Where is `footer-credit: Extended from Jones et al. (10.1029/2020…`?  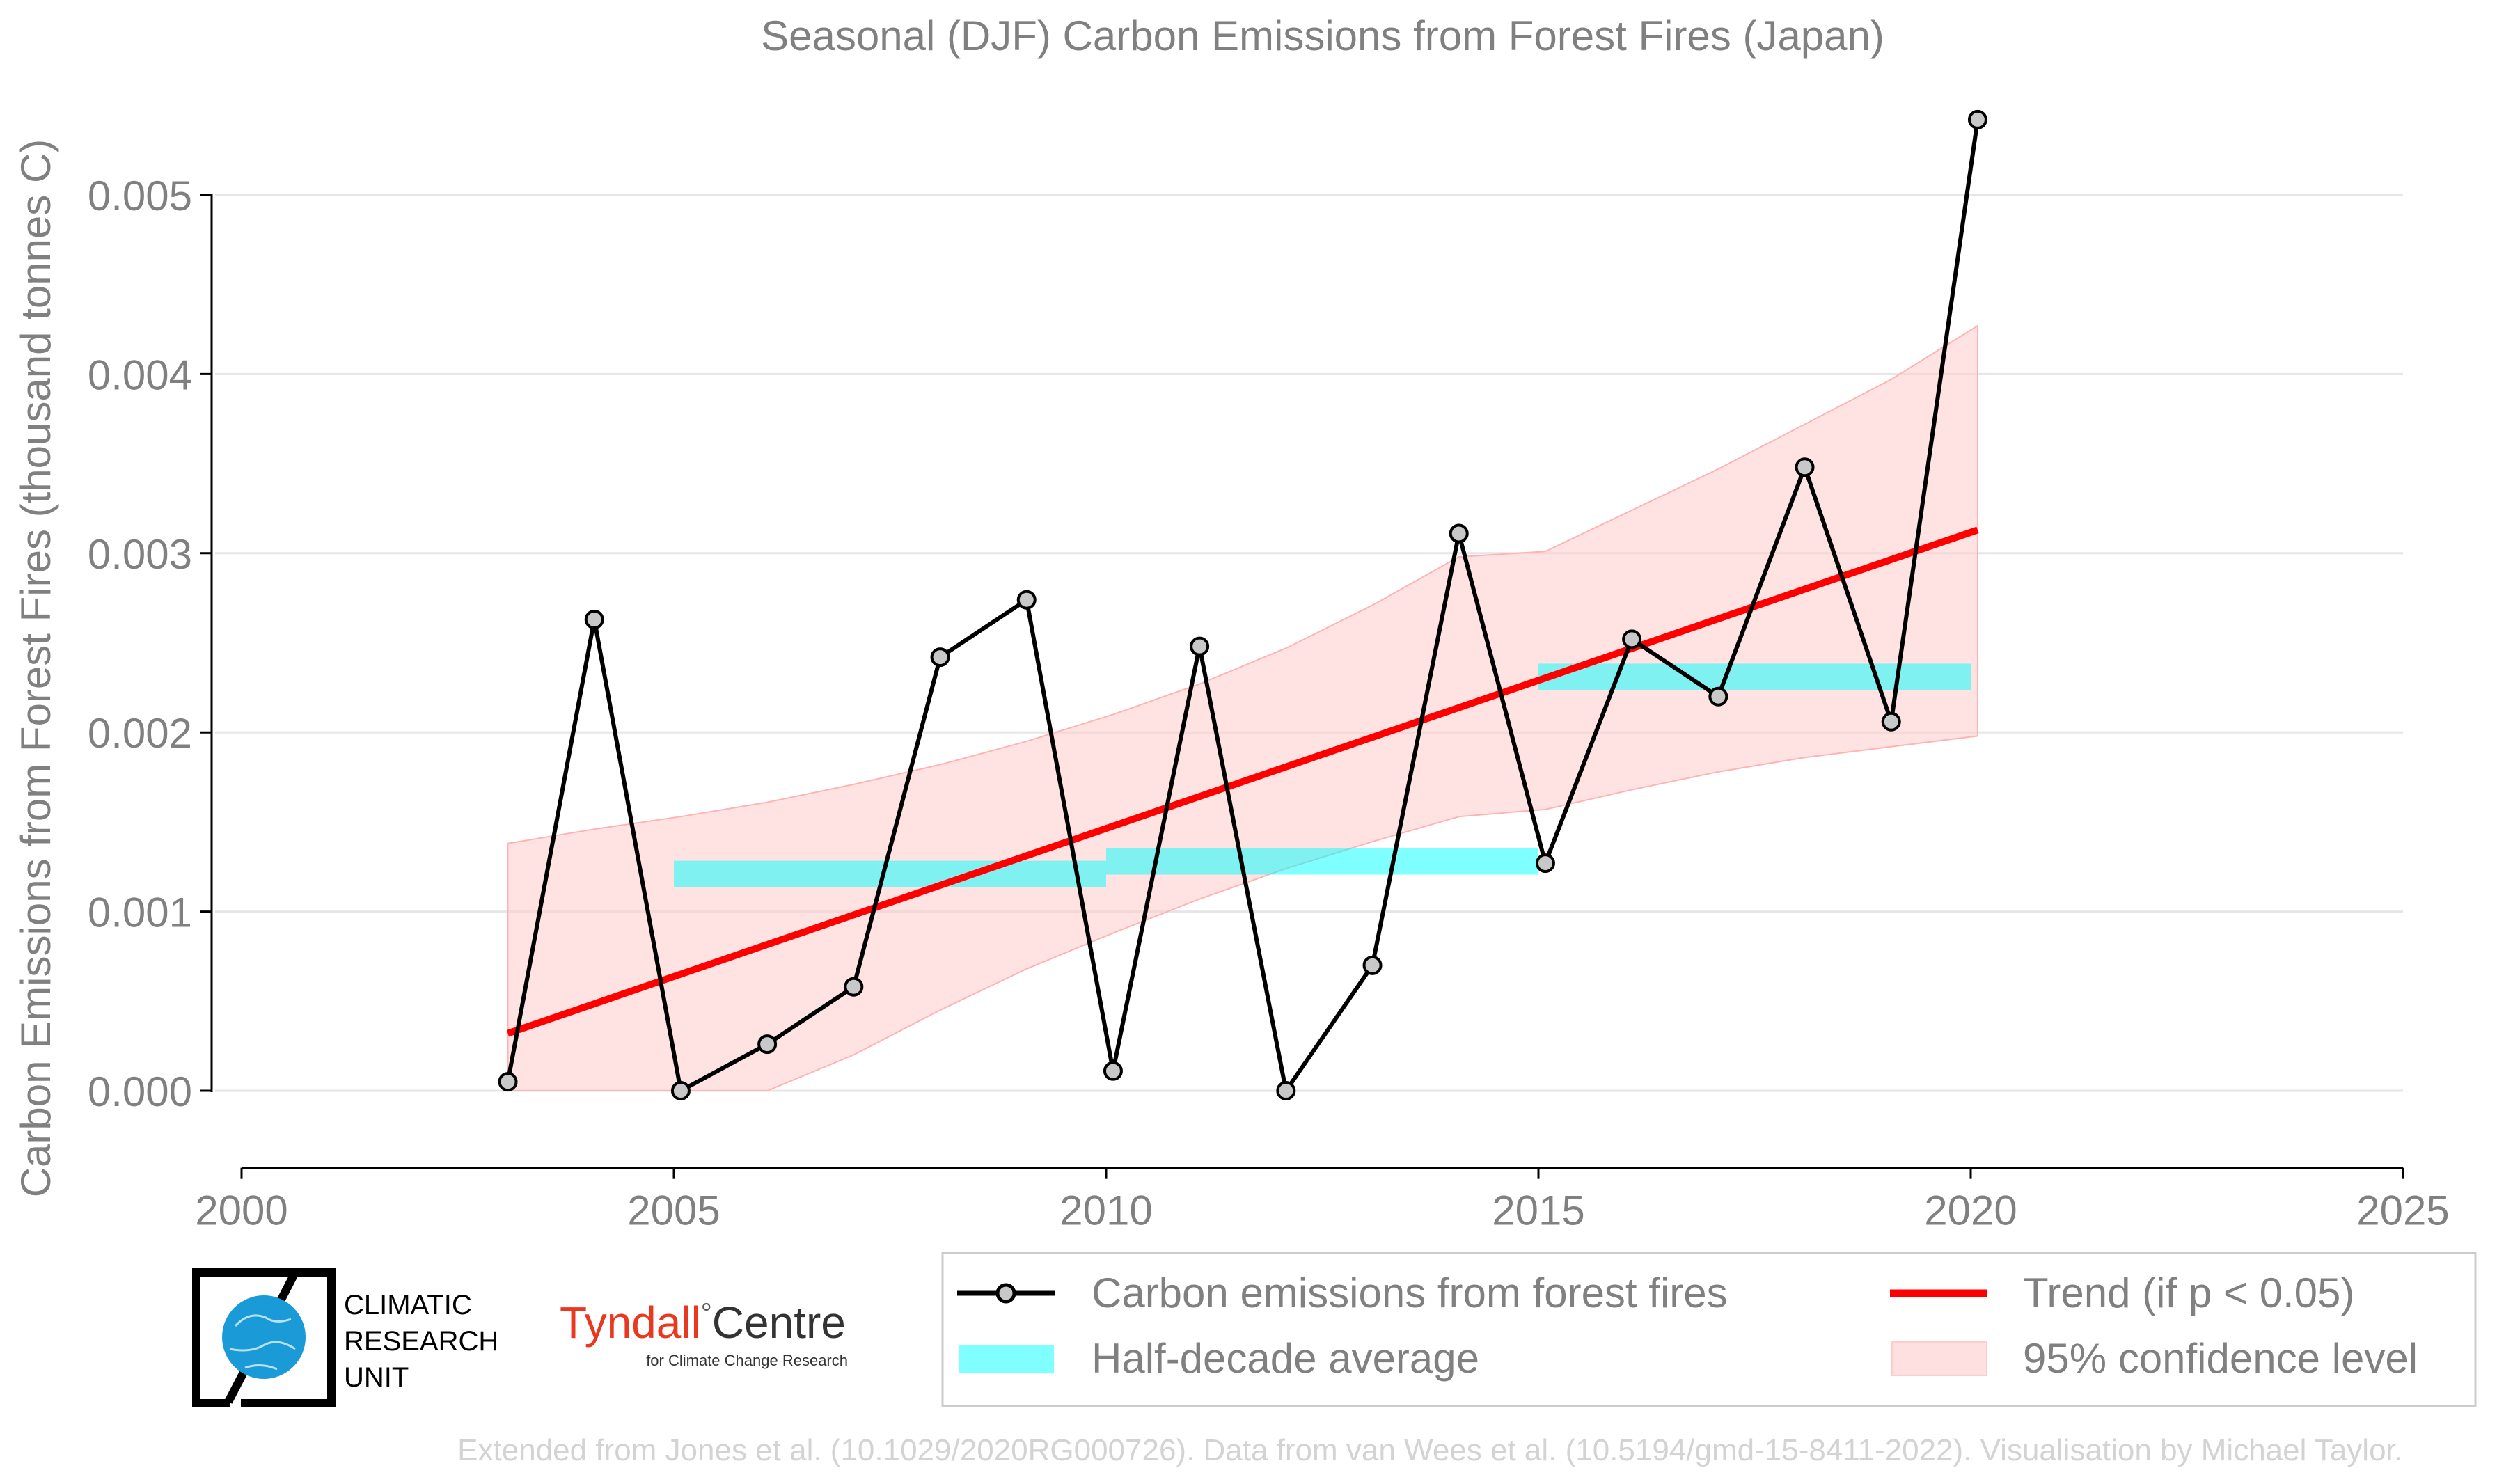 footer-credit: Extended from Jones et al. (10.1029/2020… is located at coordinates (1430, 1450).